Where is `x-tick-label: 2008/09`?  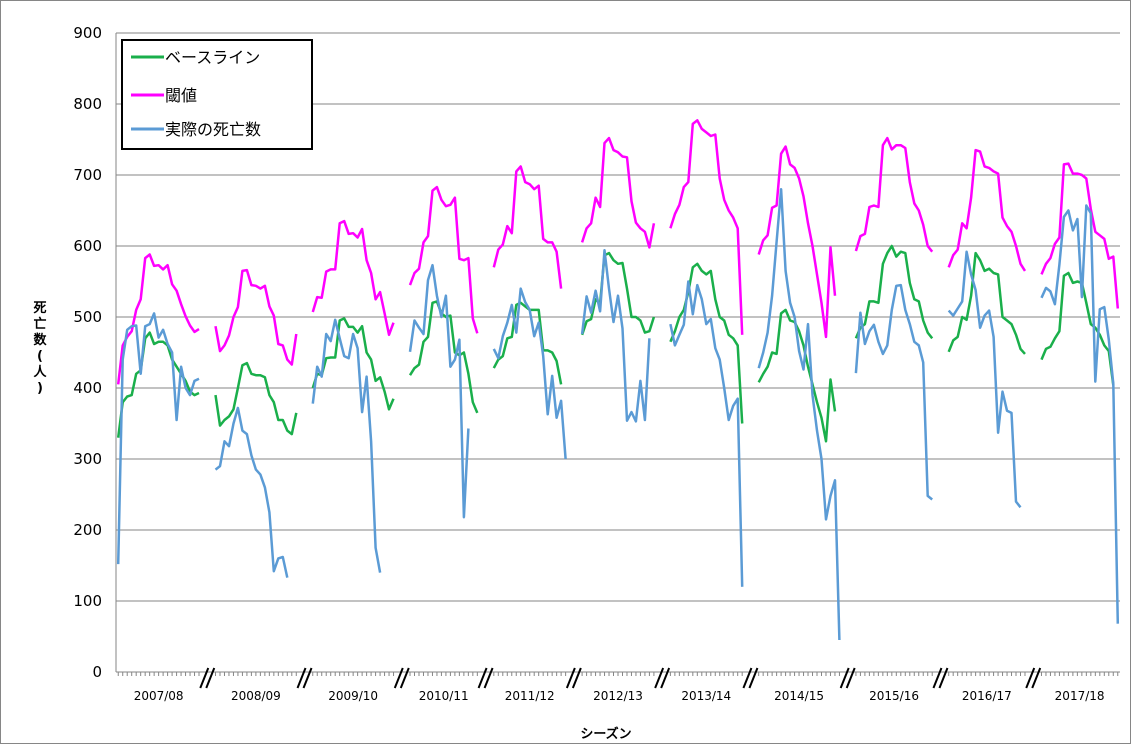
x-tick-label: 2008/09 is located at coordinates (256, 696).